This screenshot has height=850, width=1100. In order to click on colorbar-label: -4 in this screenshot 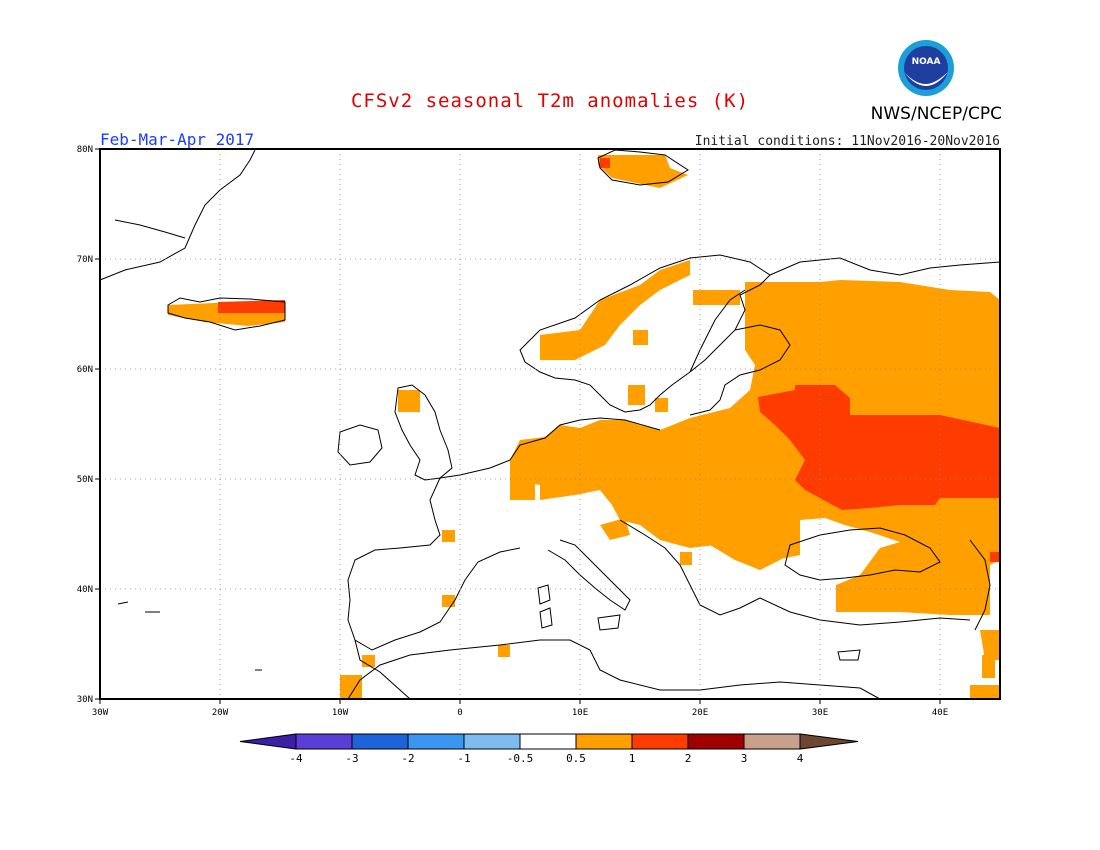, I will do `click(296, 758)`.